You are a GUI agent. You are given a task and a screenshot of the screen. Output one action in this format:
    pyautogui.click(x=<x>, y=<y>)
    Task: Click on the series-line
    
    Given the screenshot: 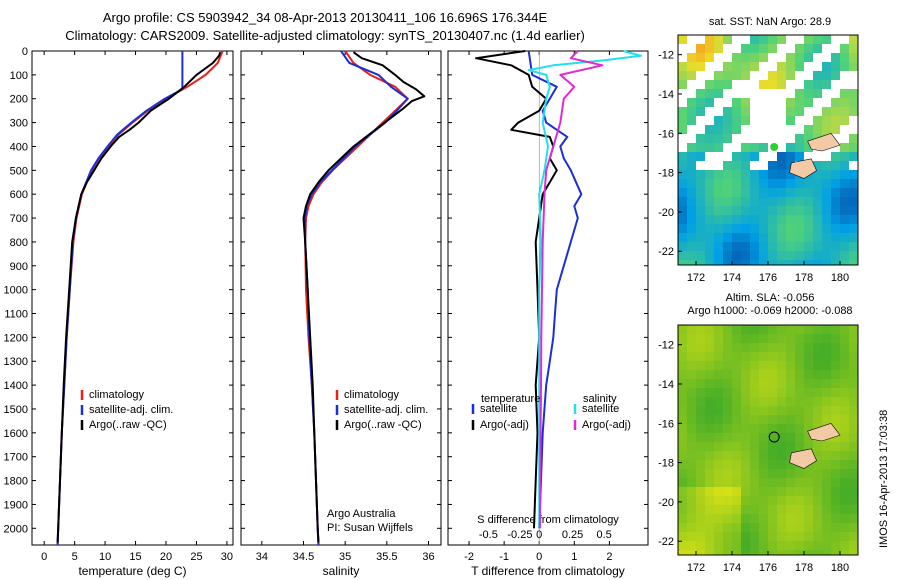 What is the action you would take?
    pyautogui.click(x=356, y=298)
    